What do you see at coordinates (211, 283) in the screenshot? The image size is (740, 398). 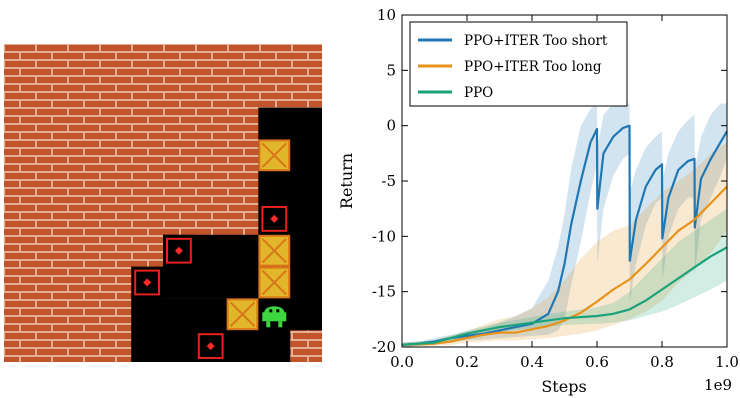 I see `target-layer` at bounding box center [211, 283].